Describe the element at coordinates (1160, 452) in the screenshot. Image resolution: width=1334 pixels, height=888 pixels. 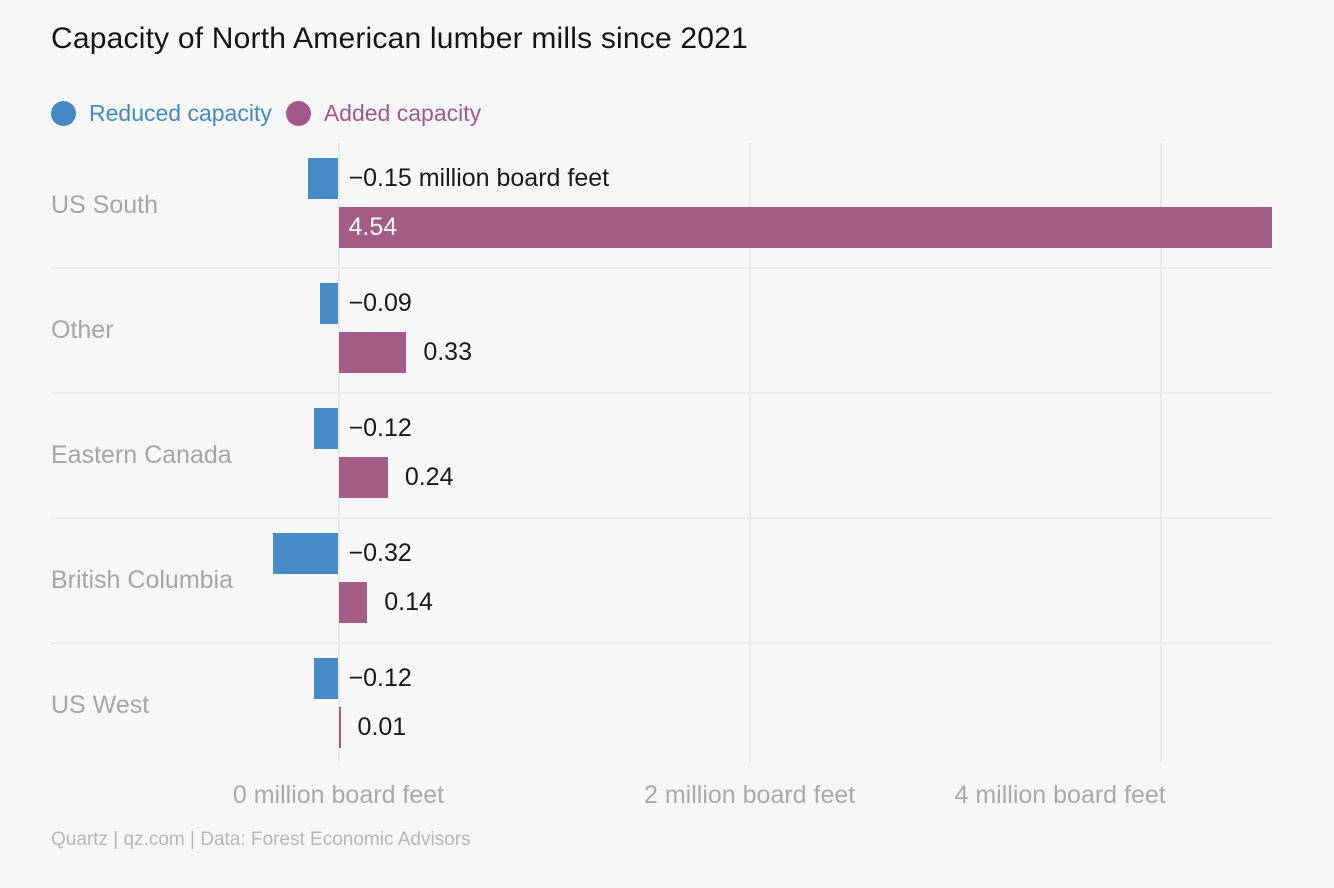
I see `gridline-4m` at that location.